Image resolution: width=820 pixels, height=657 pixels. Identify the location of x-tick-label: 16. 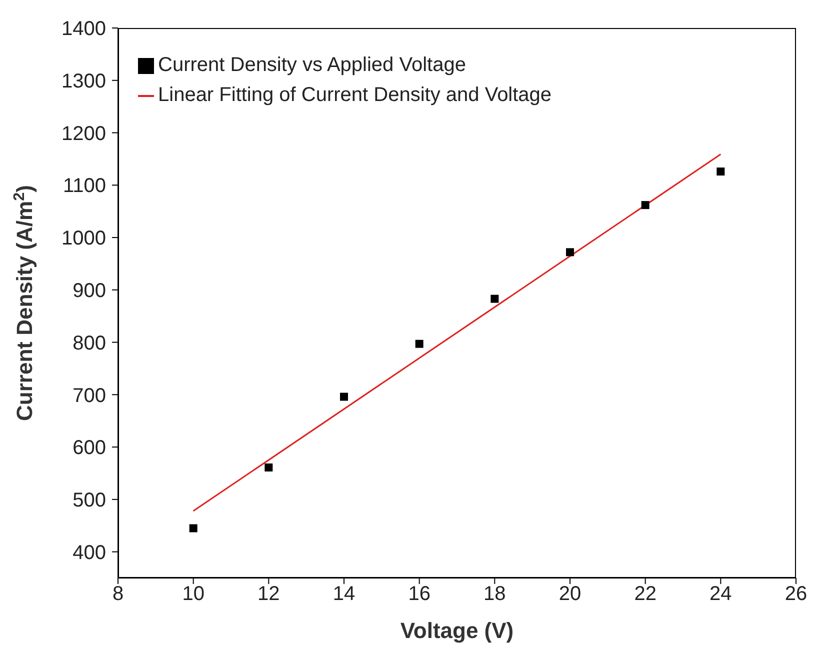
(419, 594).